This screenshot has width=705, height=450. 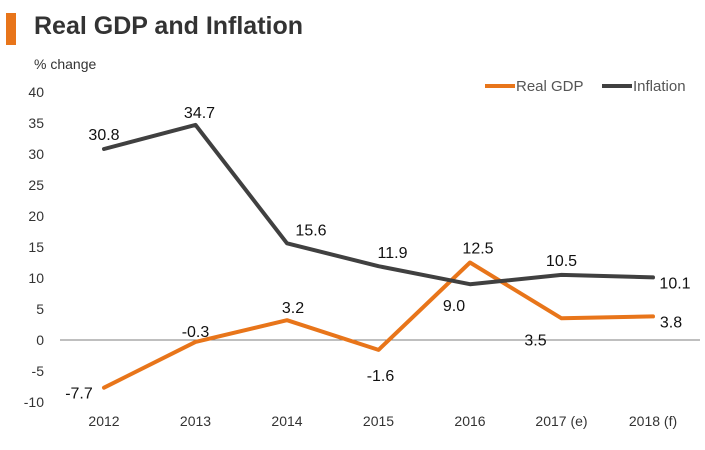 What do you see at coordinates (293, 308) in the screenshot?
I see `real-gdp-data-label: 3.2` at bounding box center [293, 308].